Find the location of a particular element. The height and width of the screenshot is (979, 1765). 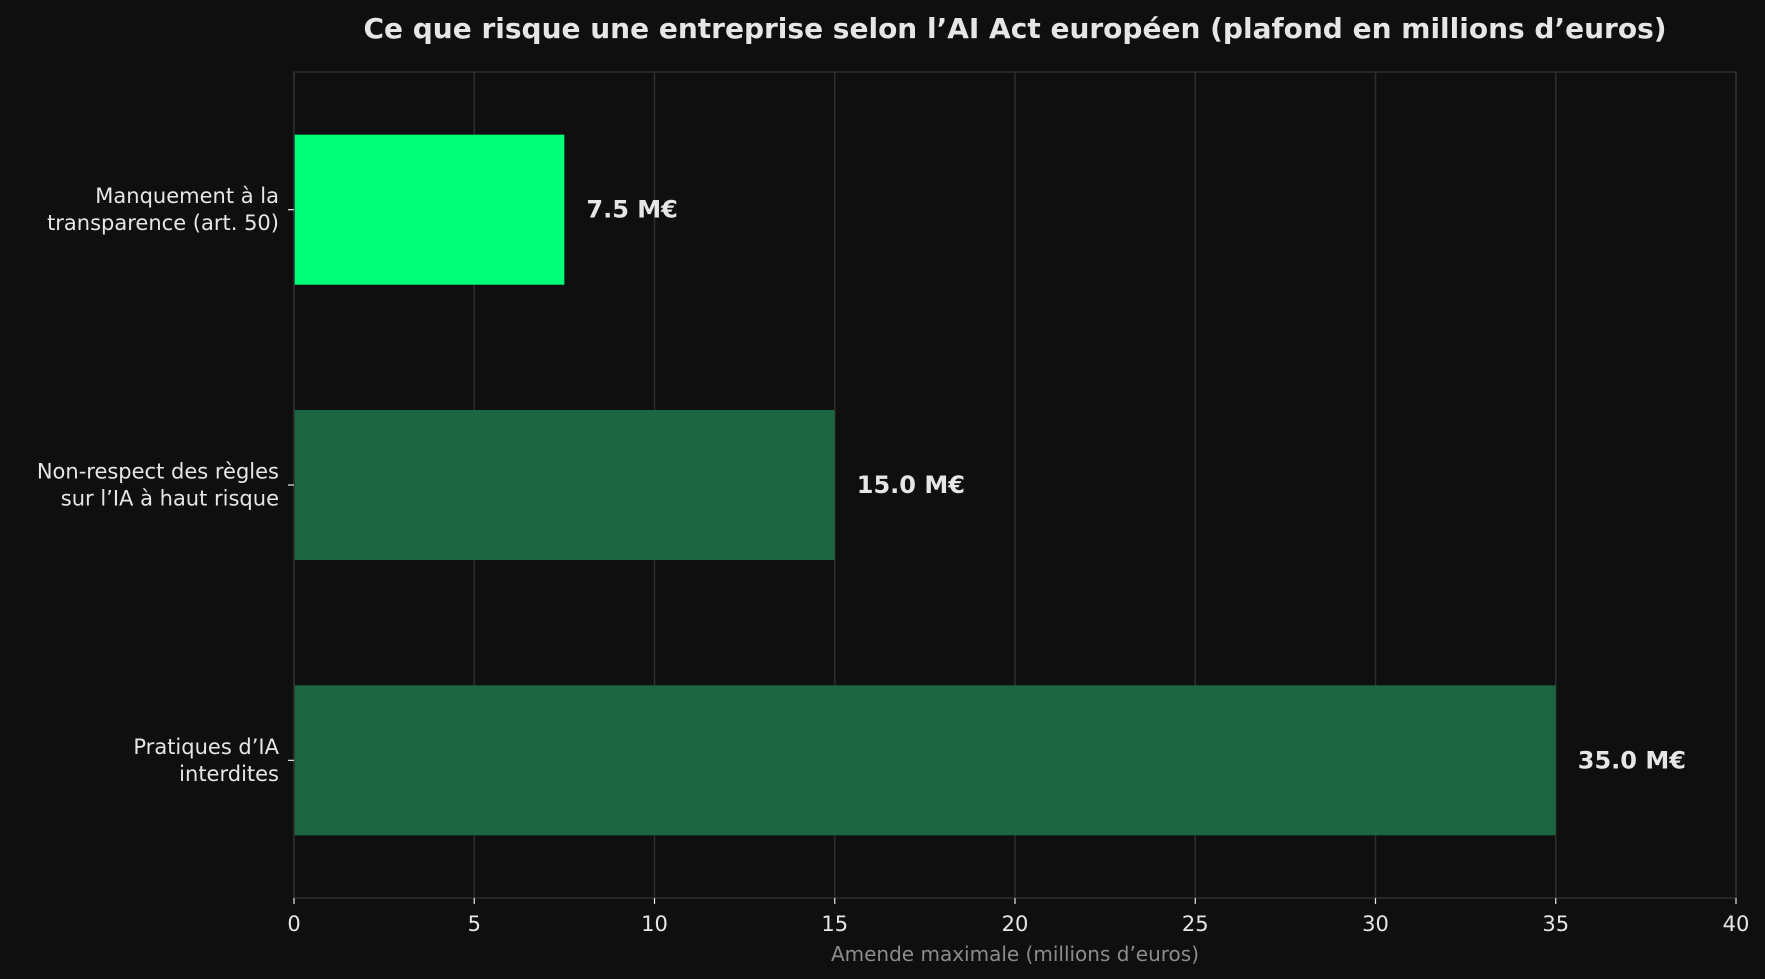

category-label-0-line-1: transparence (art. 50) is located at coordinates (163, 223).